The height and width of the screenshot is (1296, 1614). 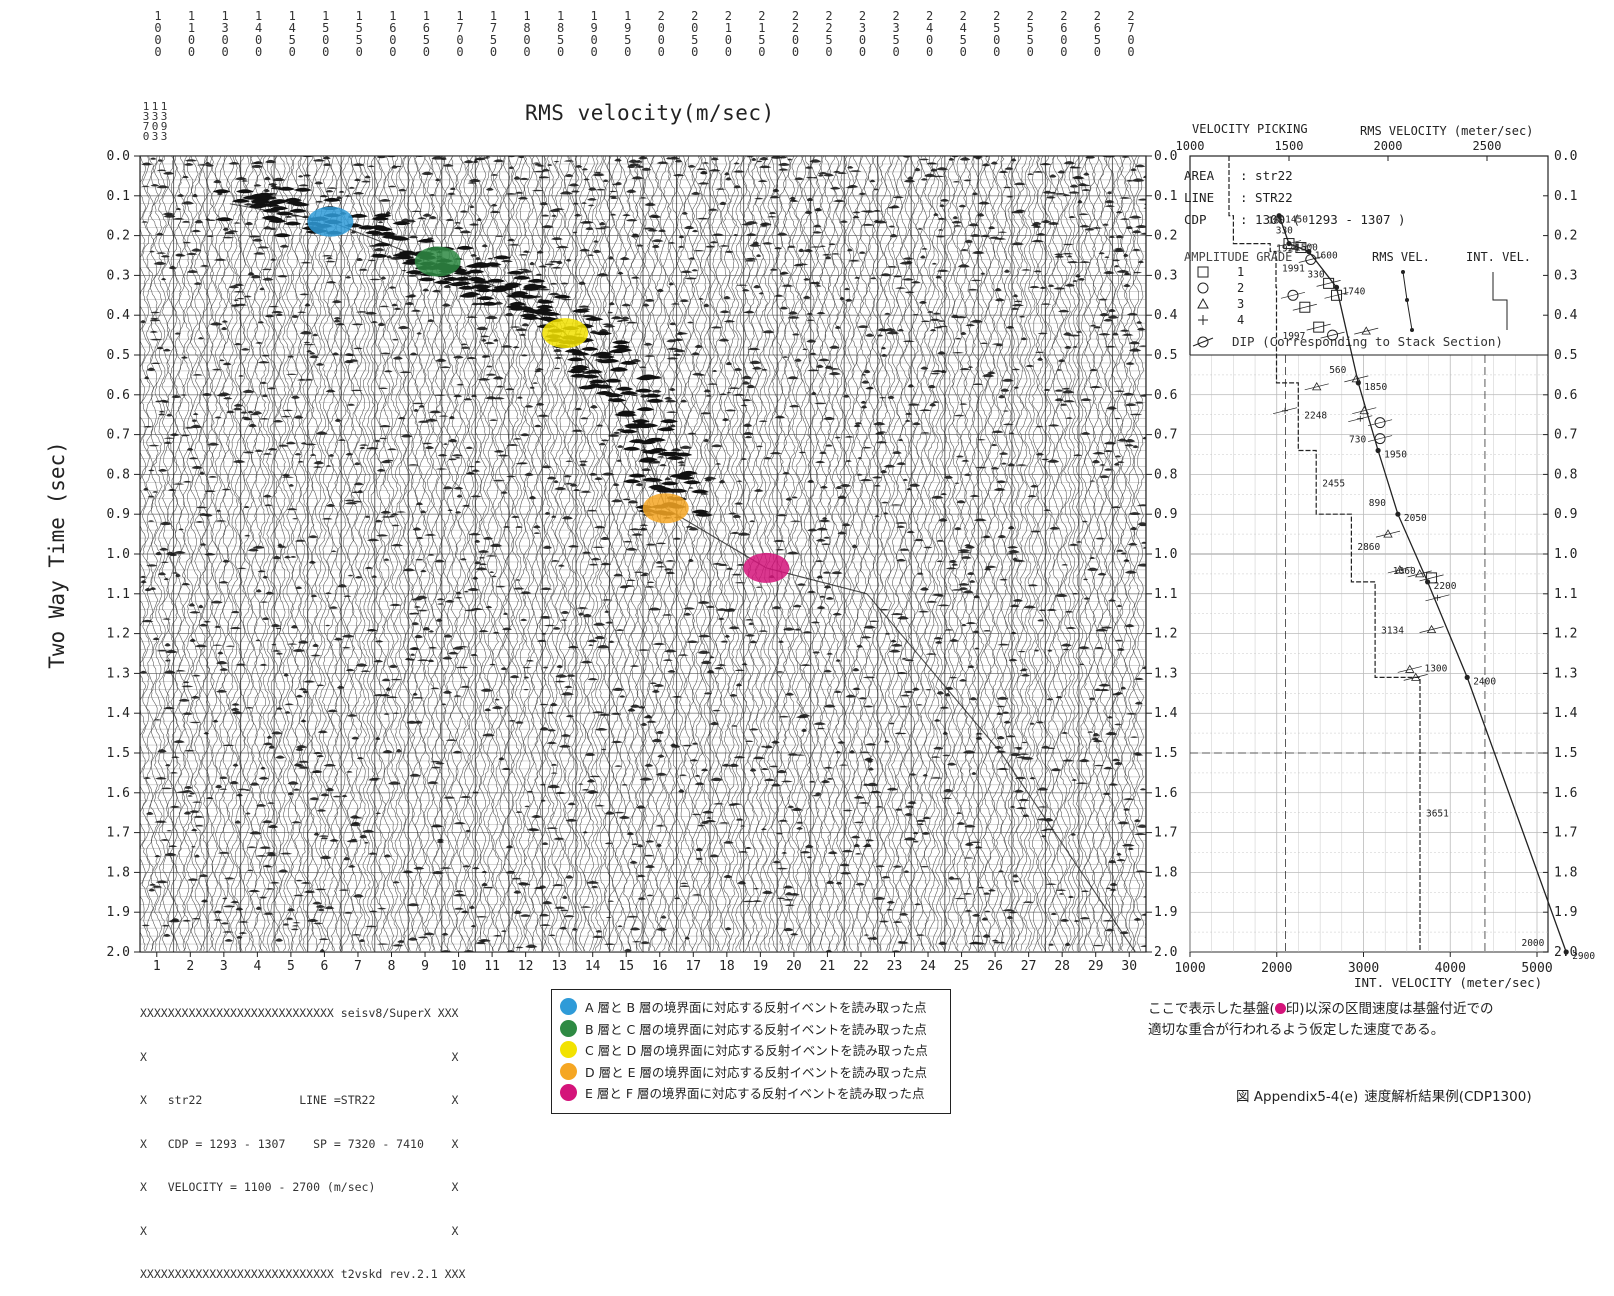 I want to click on time-tick-label: 1.1, so click(x=1165, y=594).